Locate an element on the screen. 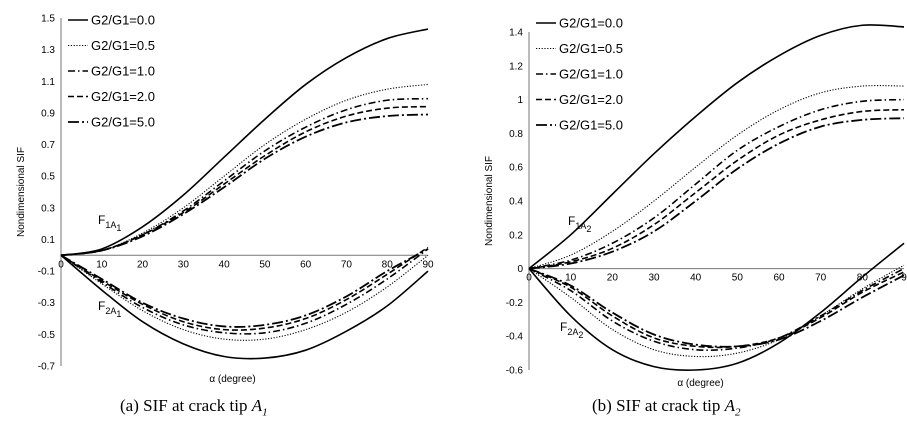 This screenshot has height=424, width=907. curve-label-f2: F2A2 is located at coordinates (571, 330).